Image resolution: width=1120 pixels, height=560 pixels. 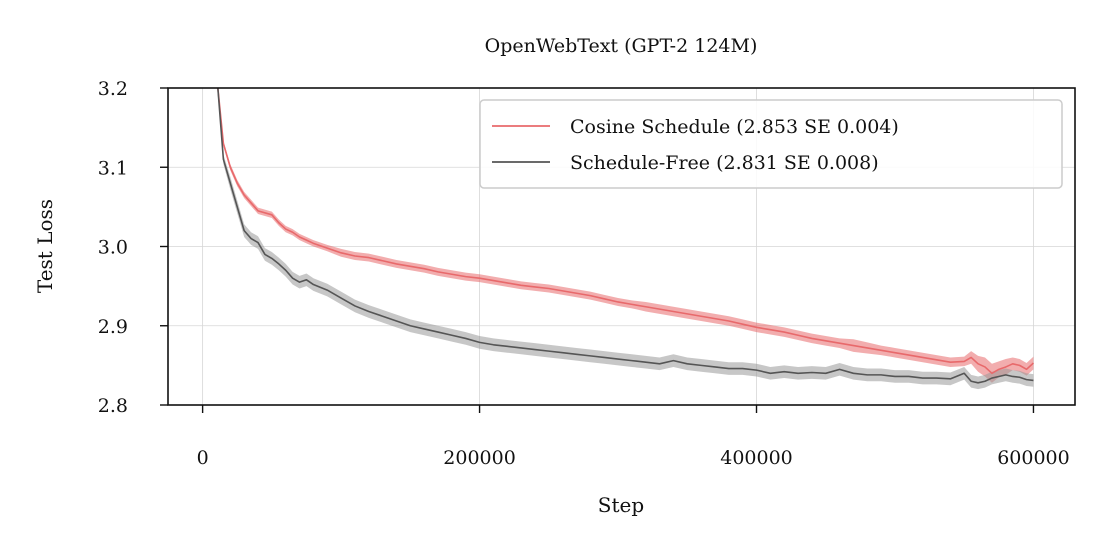 What do you see at coordinates (203, 458) in the screenshot?
I see `x-tick-label-0: 0` at bounding box center [203, 458].